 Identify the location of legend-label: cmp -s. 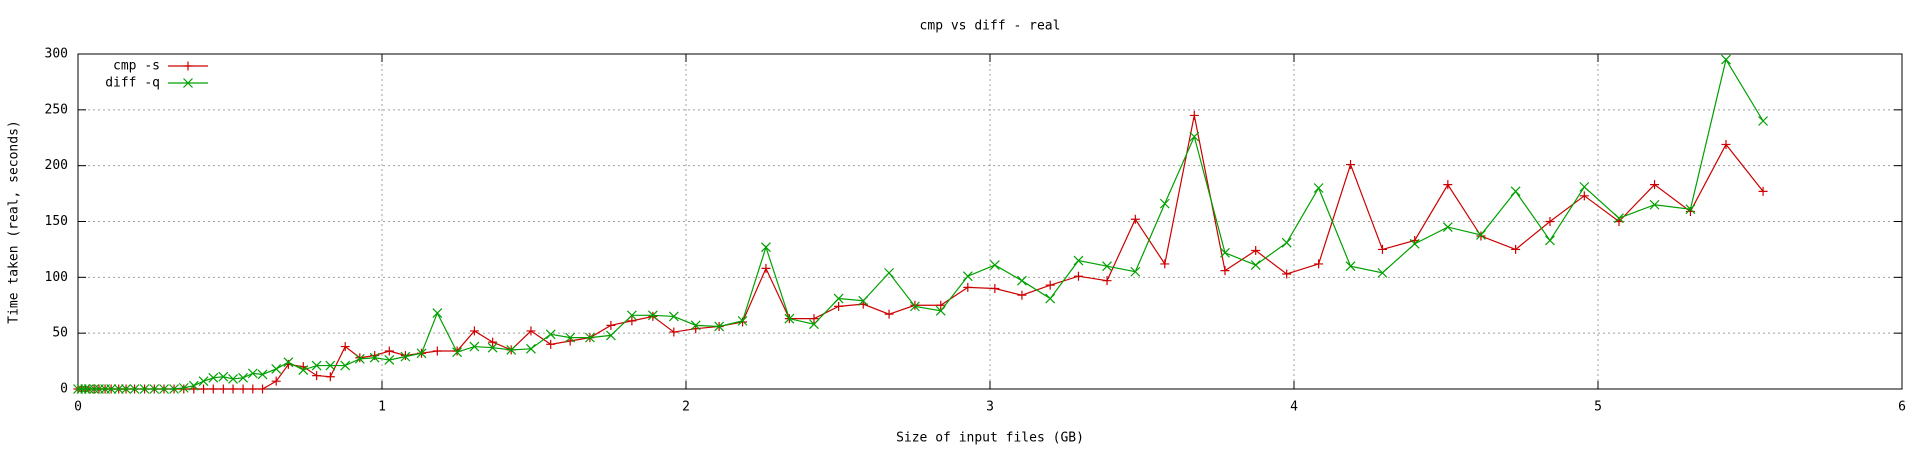
(136, 66).